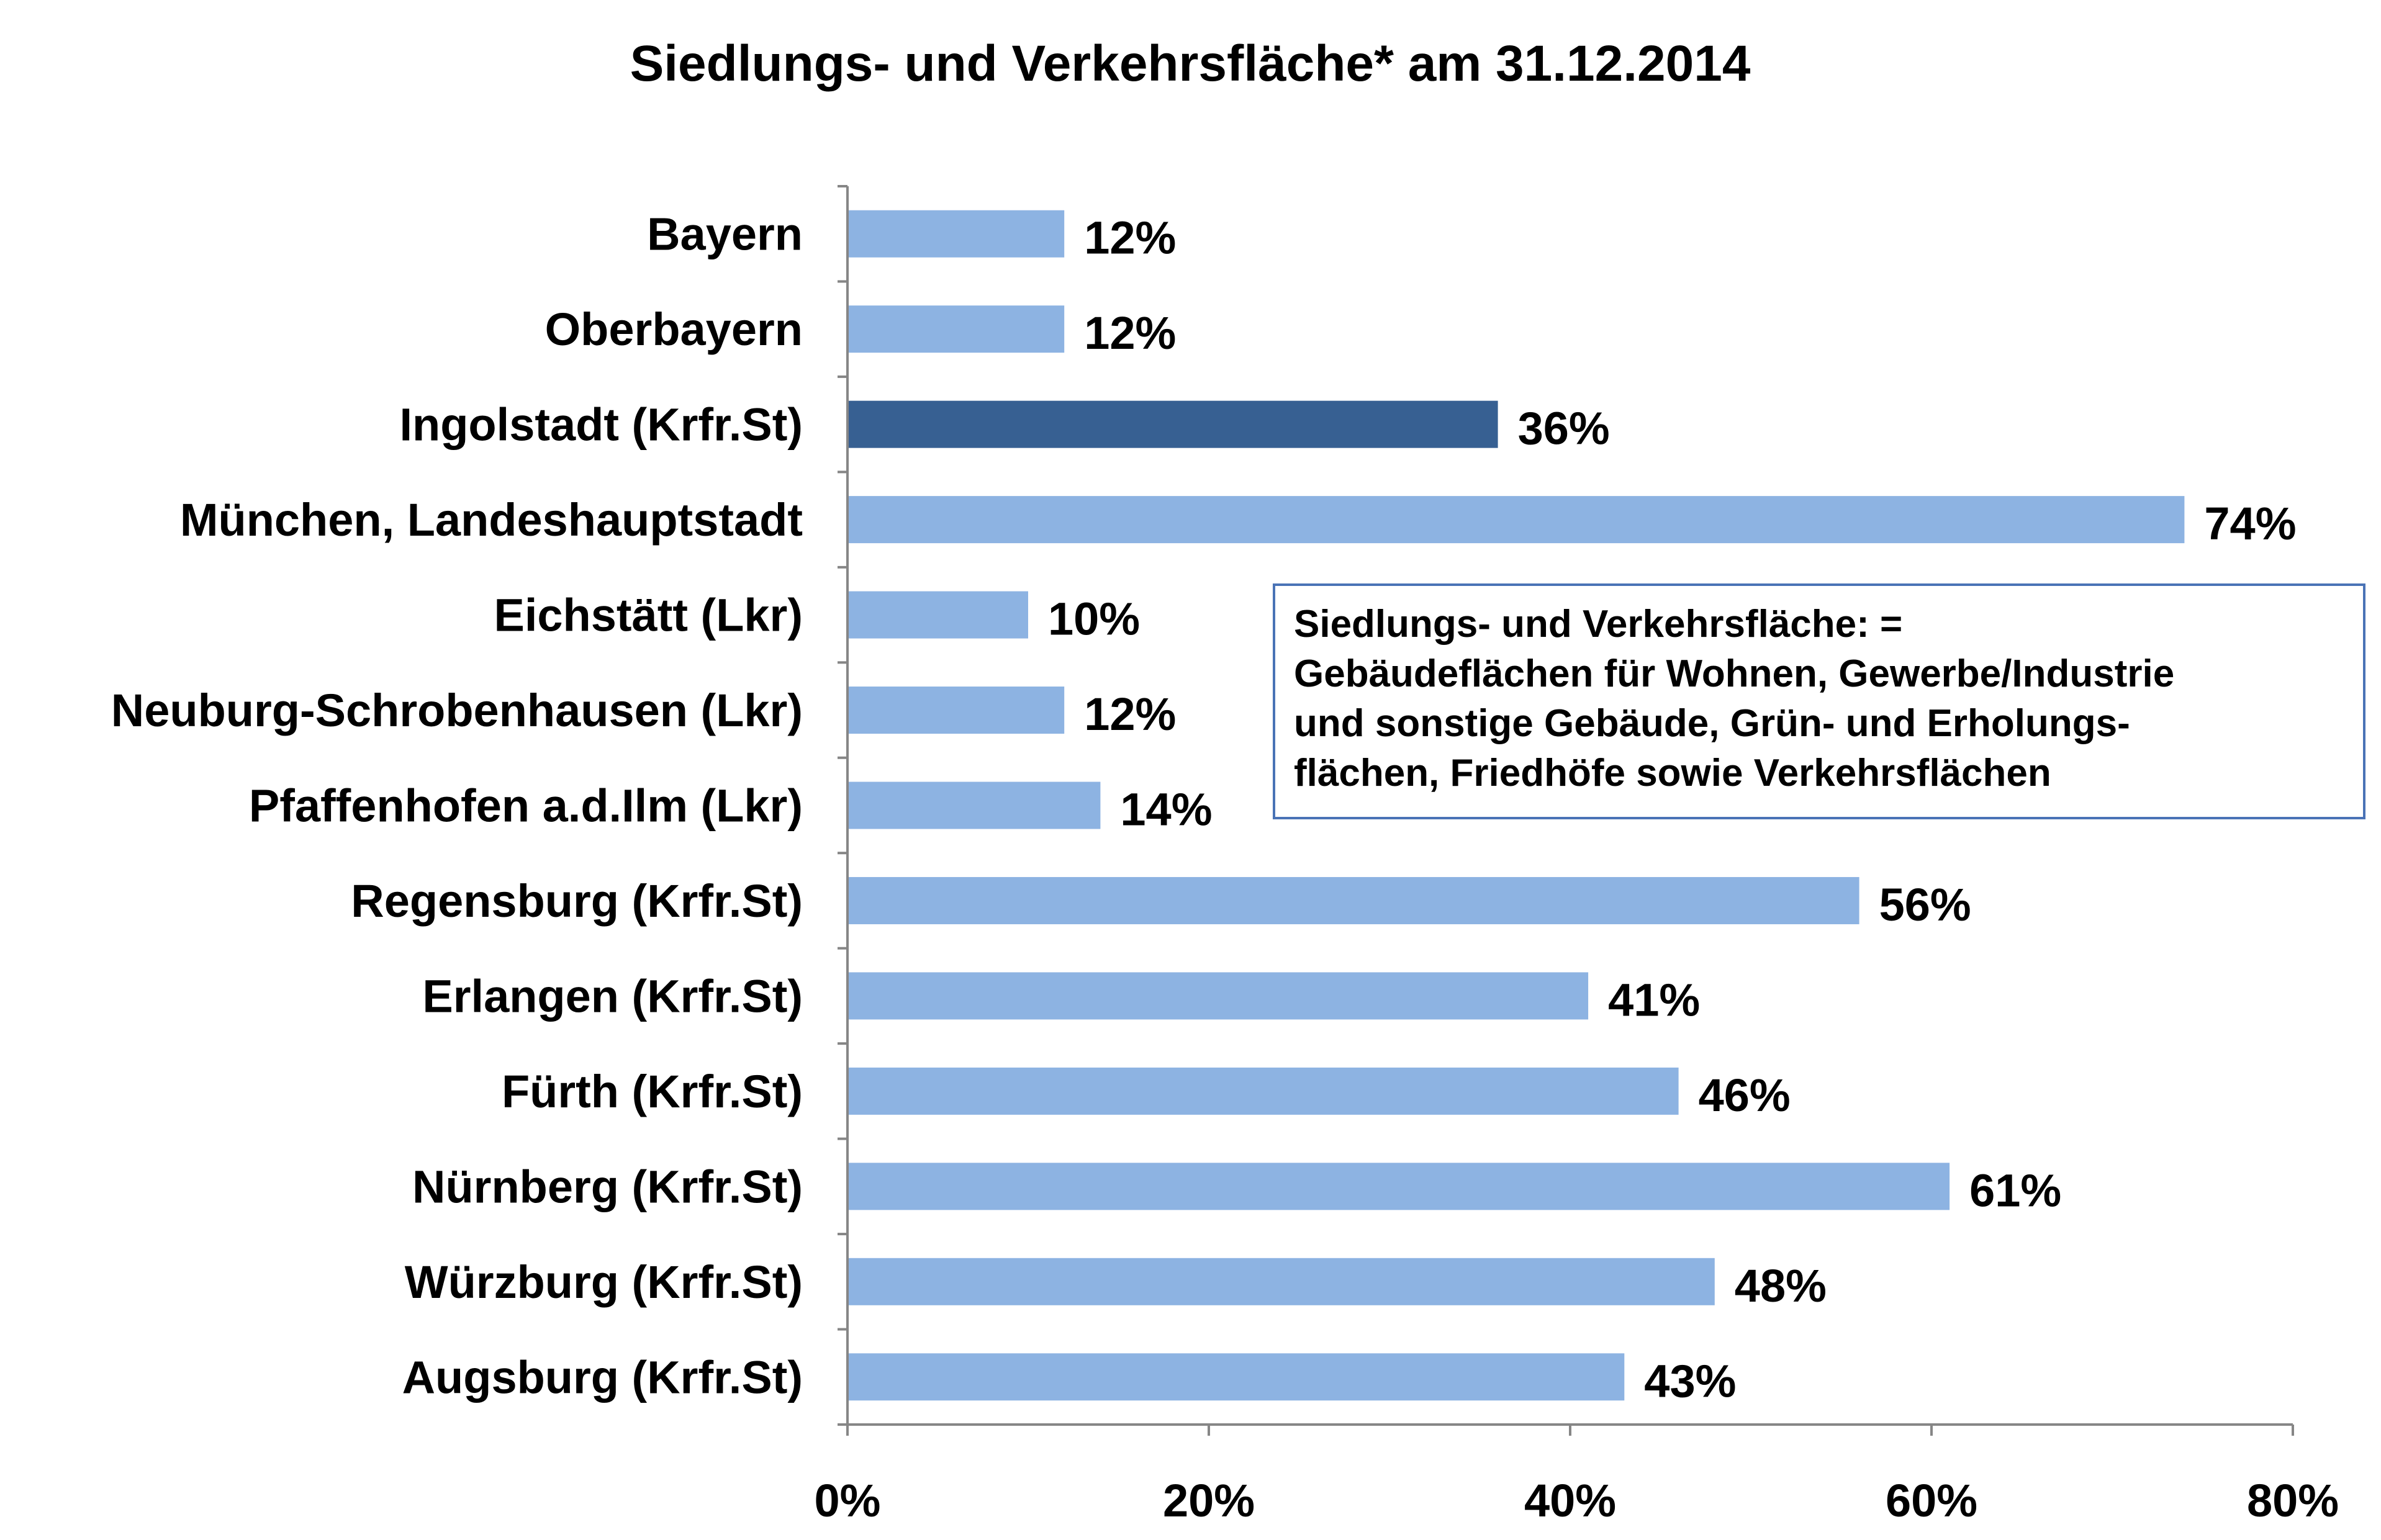  I want to click on x-tick-label: 20%, so click(1209, 1500).